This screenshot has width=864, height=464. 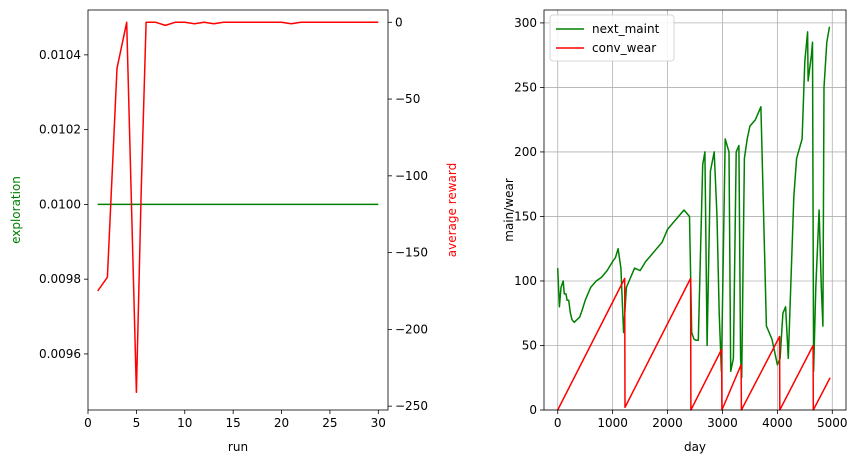 What do you see at coordinates (411, 329) in the screenshot?
I see `y-right-tick-label: −200` at bounding box center [411, 329].